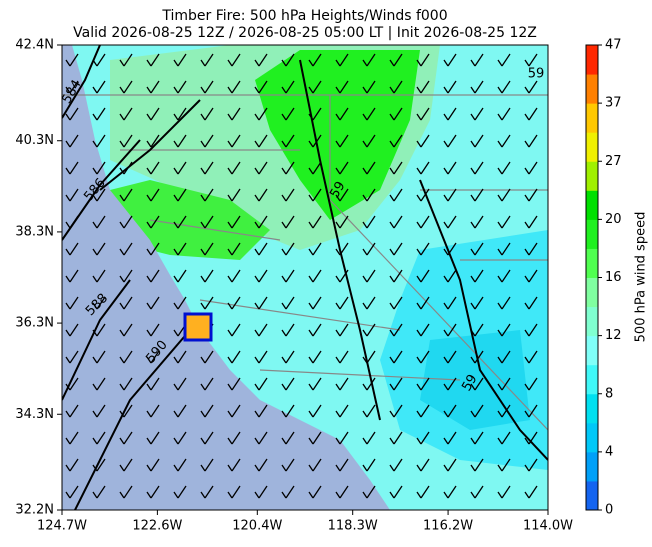 The height and width of the screenshot is (547, 652). What do you see at coordinates (34, 414) in the screenshot?
I see `y-tick-label: 34.3N` at bounding box center [34, 414].